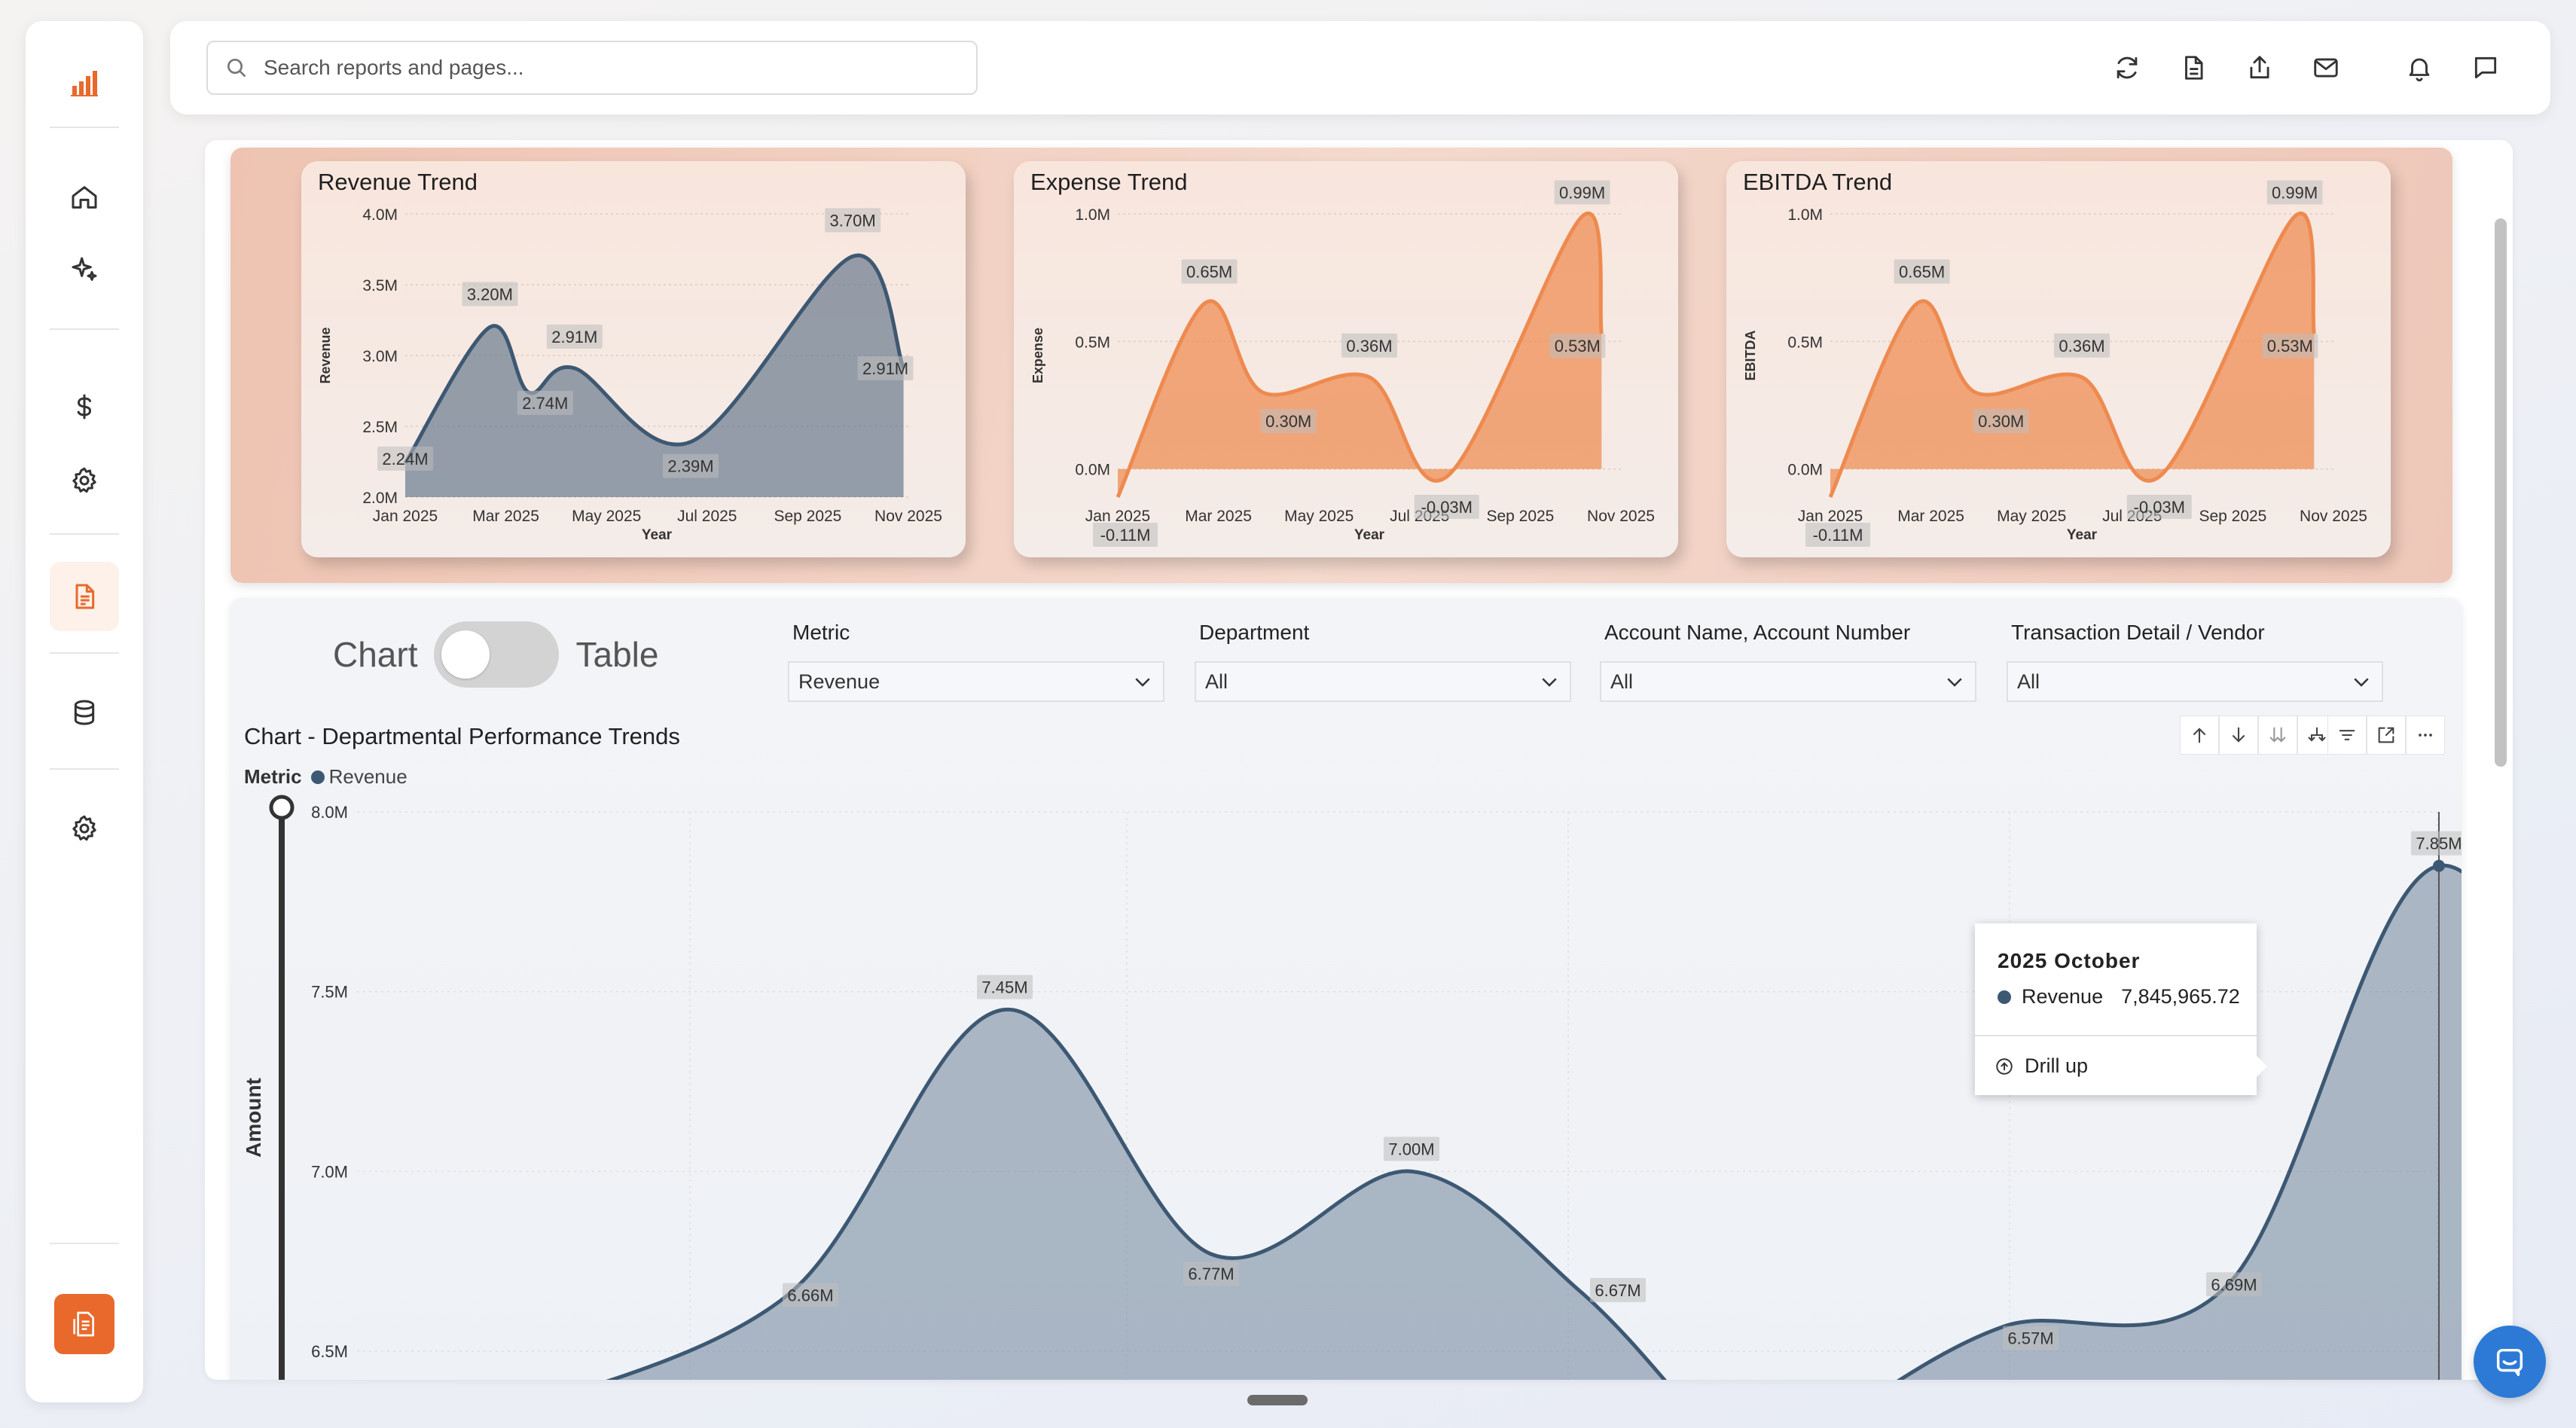 This screenshot has width=2576, height=1428. I want to click on chart-table-toggle, so click(497, 654).